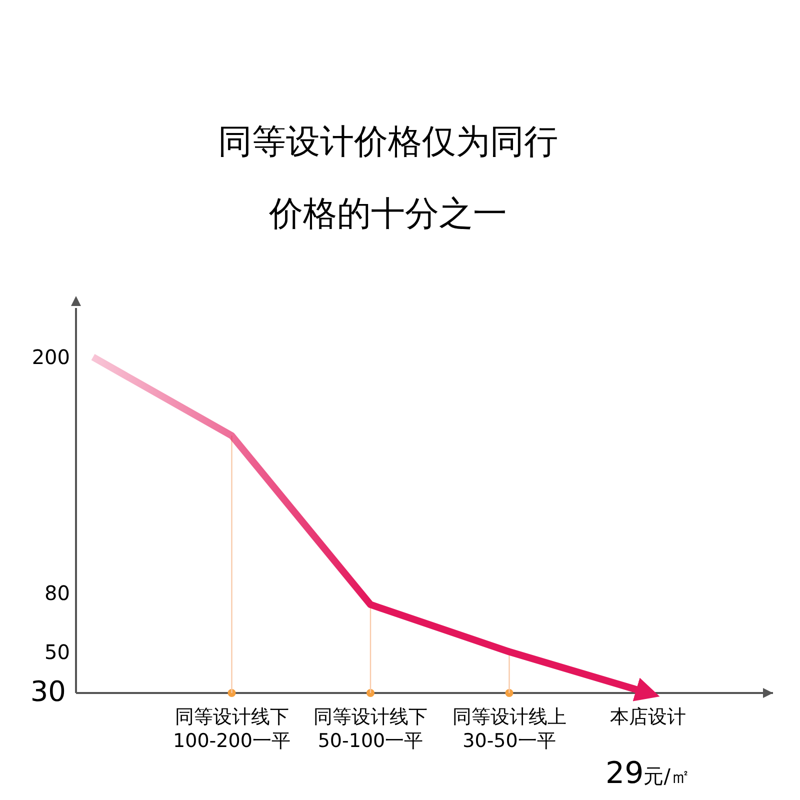  What do you see at coordinates (231, 729) in the screenshot?
I see `x-tick-label: 同等设计线下 100-200一平` at bounding box center [231, 729].